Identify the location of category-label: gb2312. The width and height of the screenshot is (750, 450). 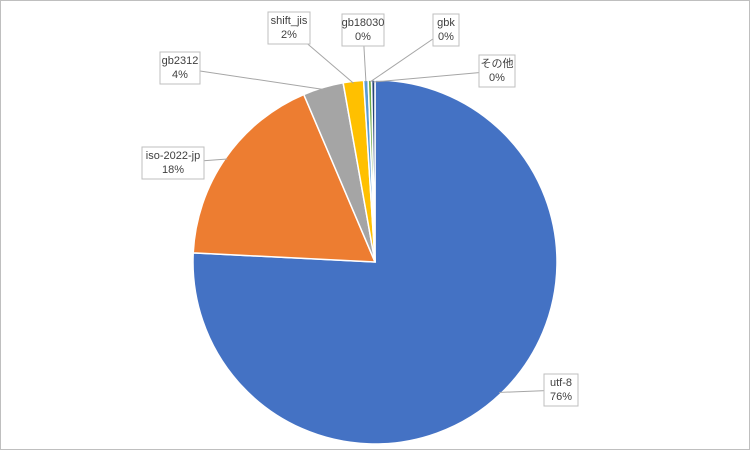
(180, 61).